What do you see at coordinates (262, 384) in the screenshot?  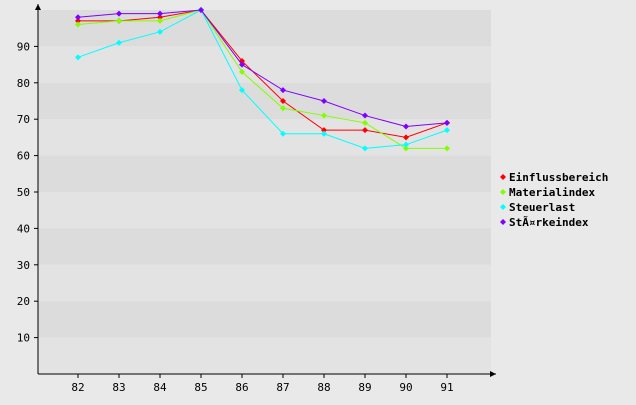 I see `x-axis-ticks: 82 83 84 85 86 87 88 89 90 91` at bounding box center [262, 384].